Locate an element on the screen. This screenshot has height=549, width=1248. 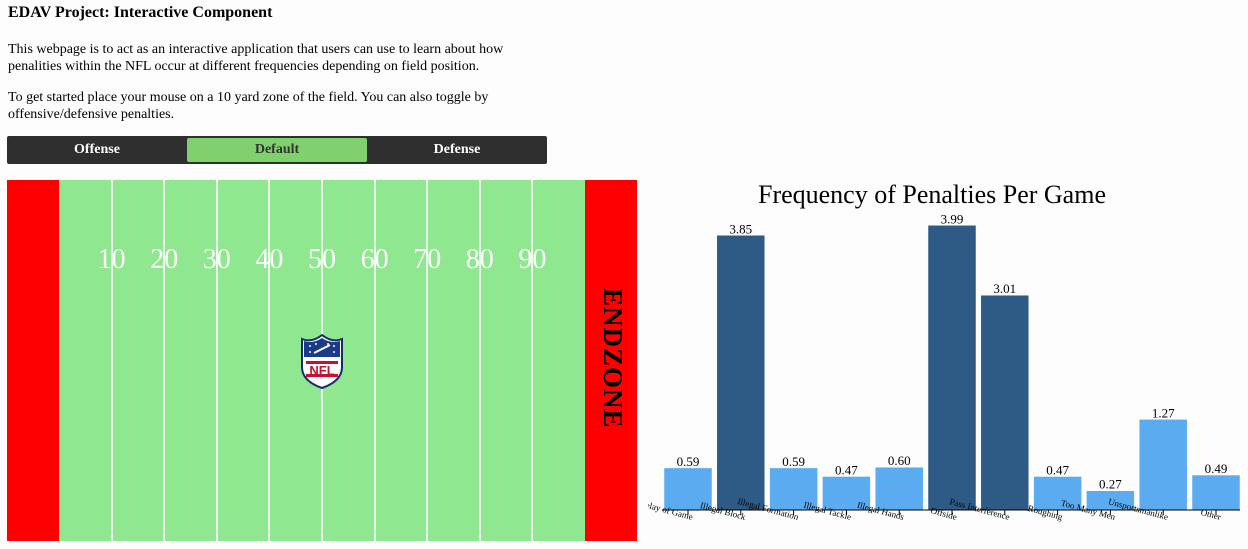
endzone-right is located at coordinates (611, 360).